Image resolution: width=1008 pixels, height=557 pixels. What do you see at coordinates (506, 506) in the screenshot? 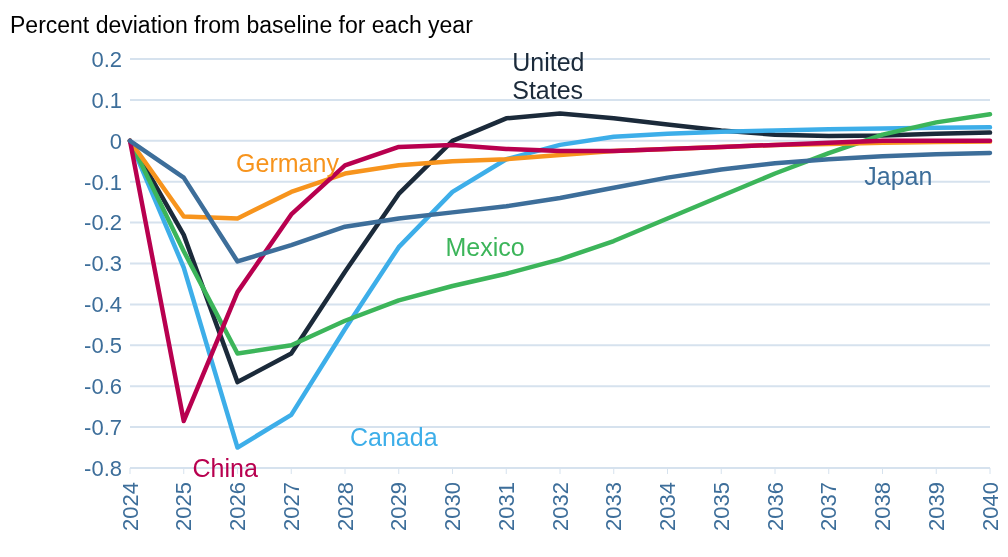
I see `x-tick-label: 2031` at bounding box center [506, 506].